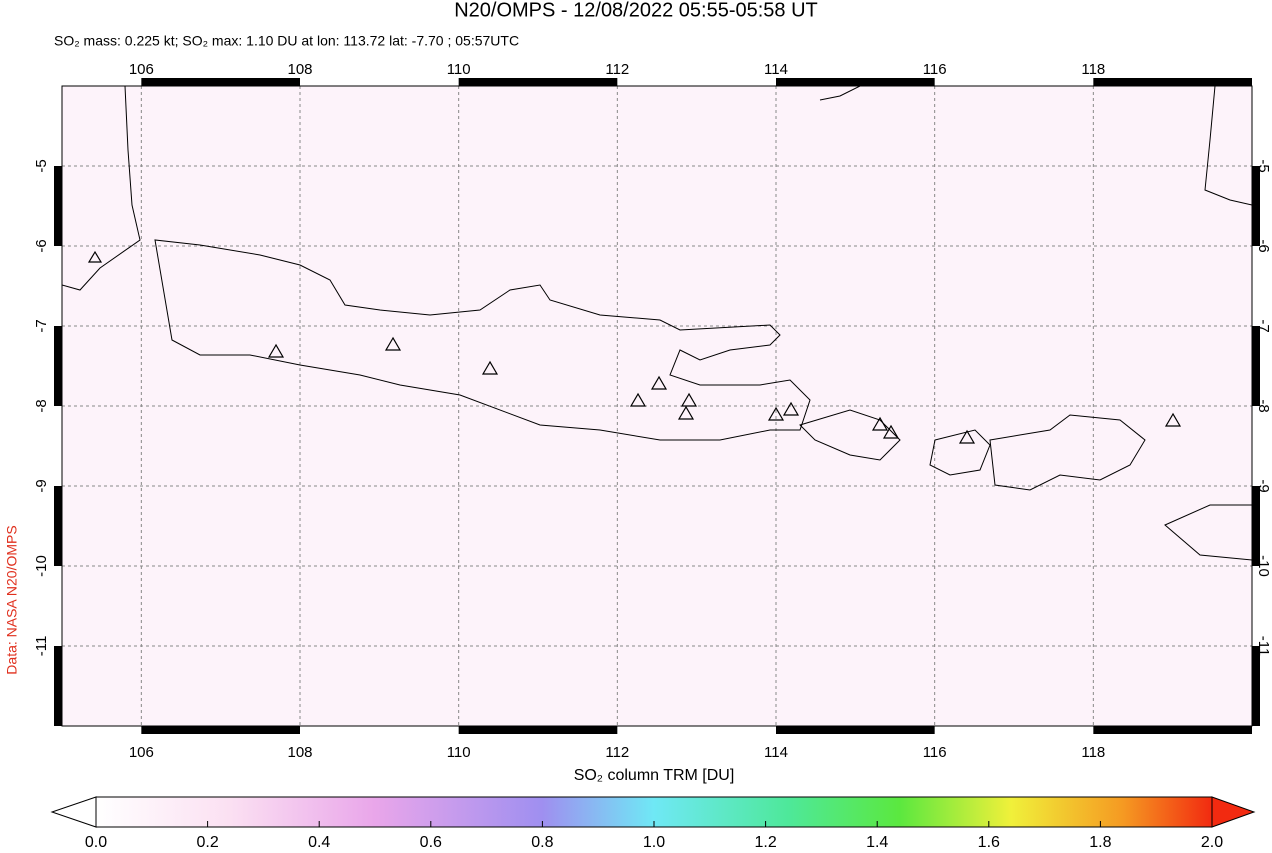  What do you see at coordinates (431, 842) in the screenshot?
I see `colorbar-tick-label: 0.6` at bounding box center [431, 842].